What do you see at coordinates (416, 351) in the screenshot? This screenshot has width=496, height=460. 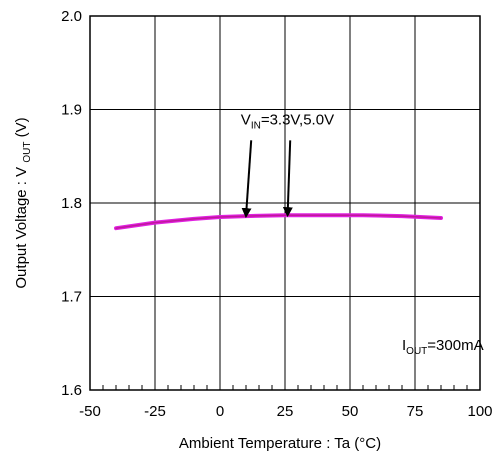 I see `annotation-sub: OUT` at bounding box center [416, 351].